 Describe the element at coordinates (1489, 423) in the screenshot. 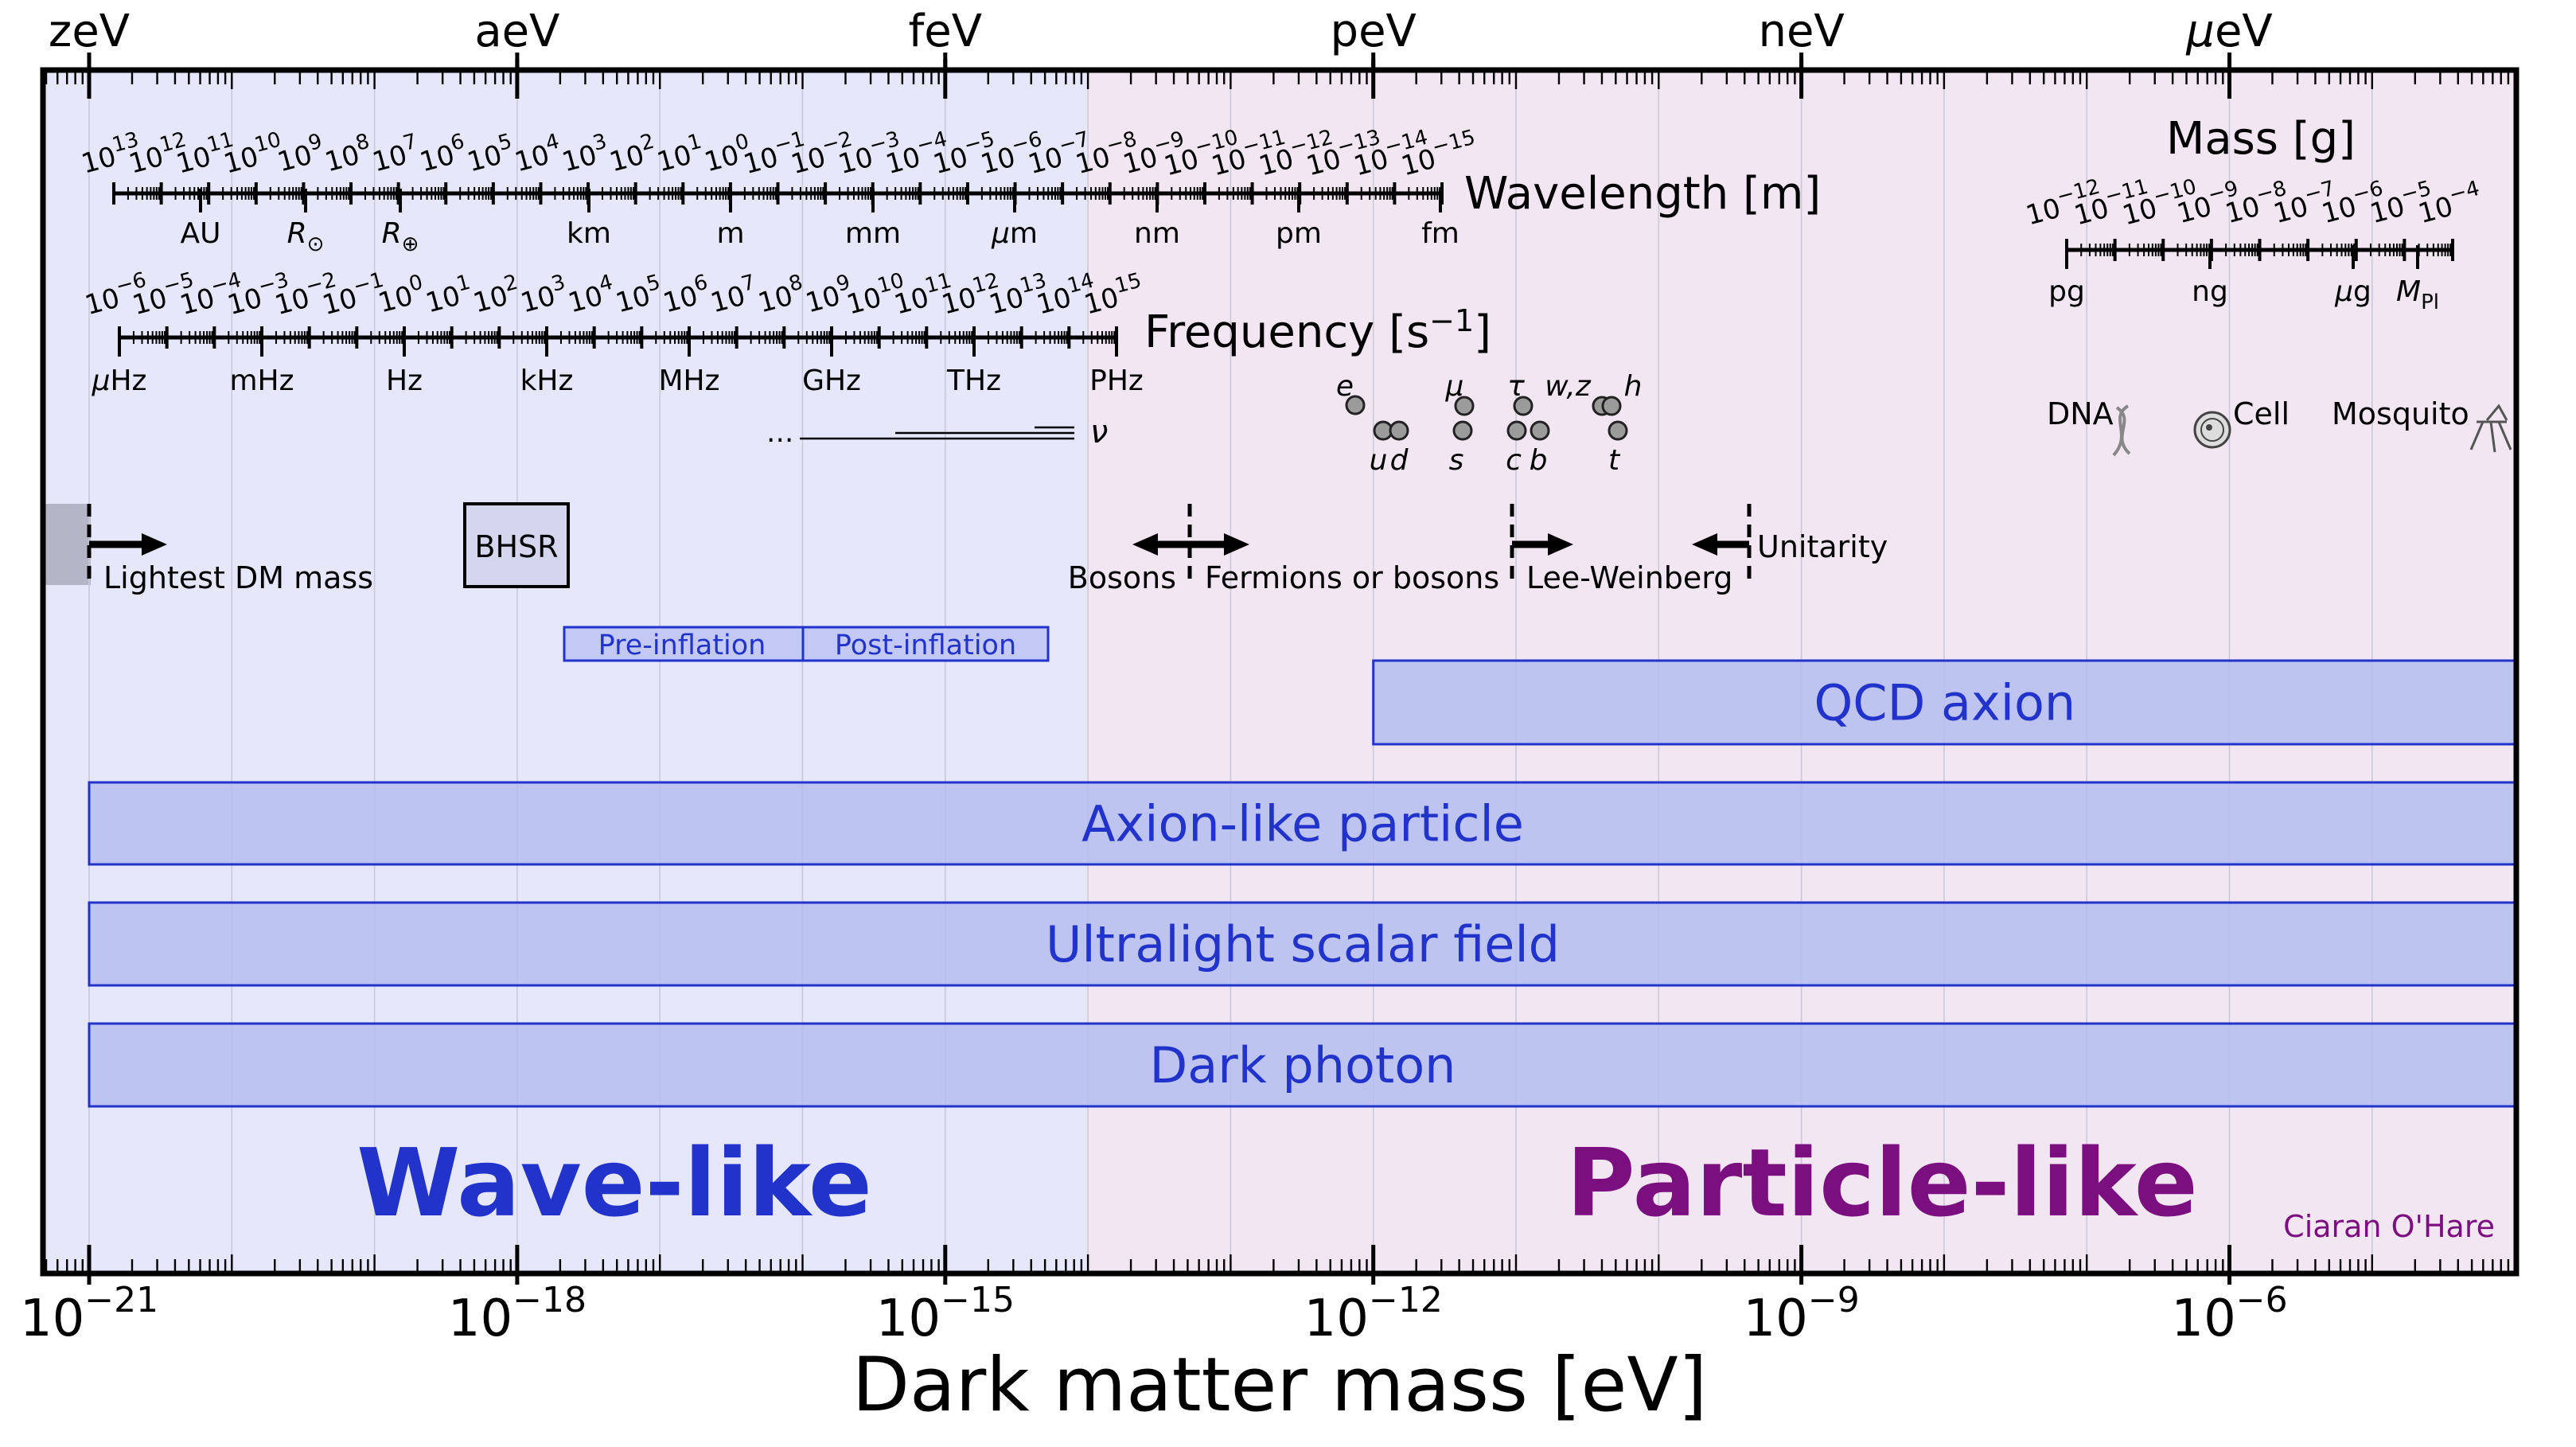

I see `particle-markers: e u d μ s τ c b w,z h t` at that location.